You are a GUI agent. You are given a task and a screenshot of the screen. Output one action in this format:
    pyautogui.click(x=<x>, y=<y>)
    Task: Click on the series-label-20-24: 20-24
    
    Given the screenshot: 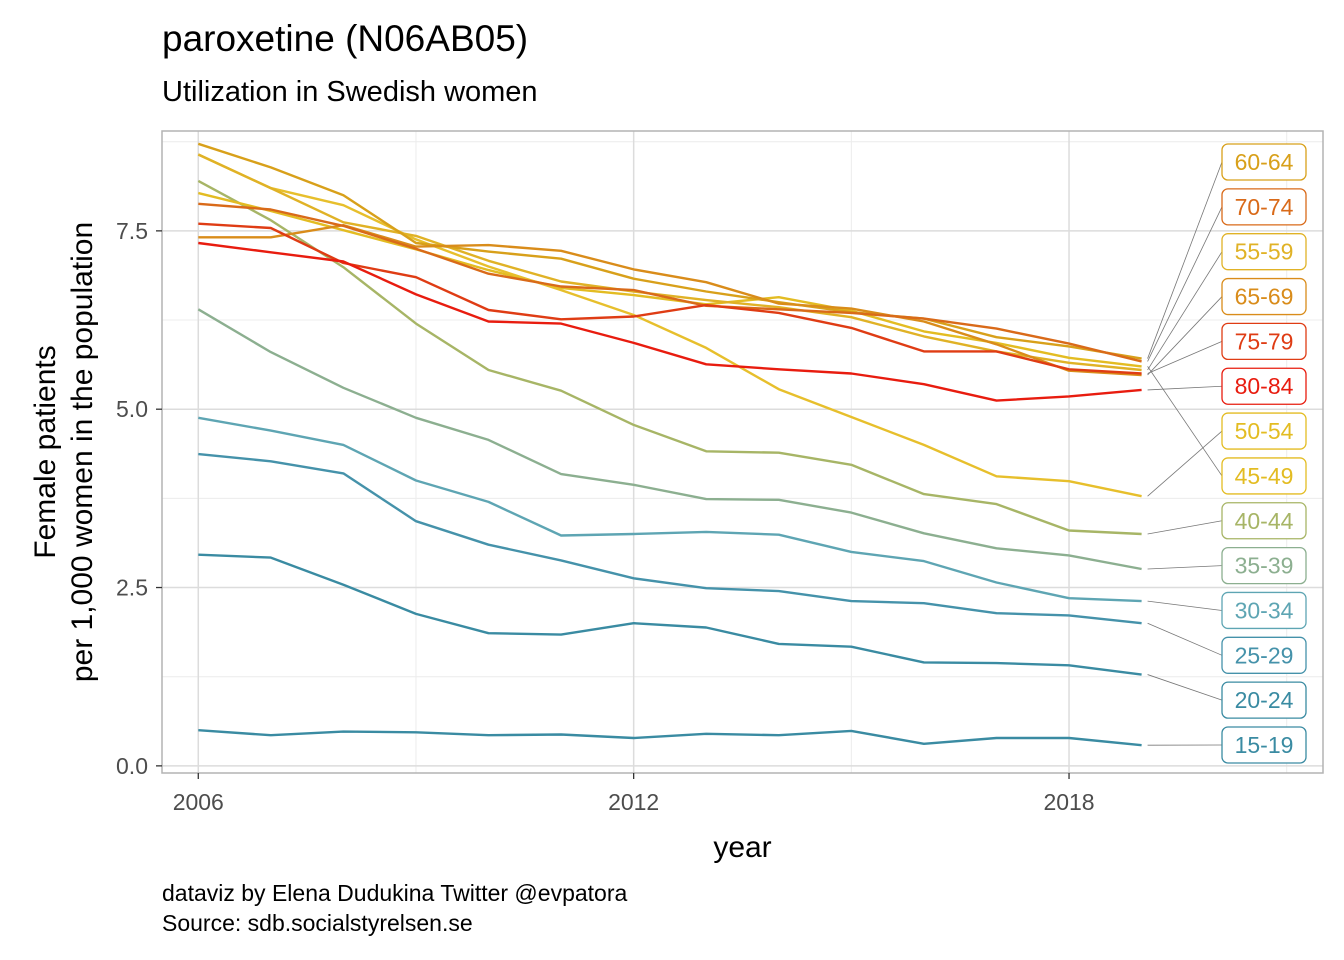 What is the action you would take?
    pyautogui.click(x=1264, y=700)
    